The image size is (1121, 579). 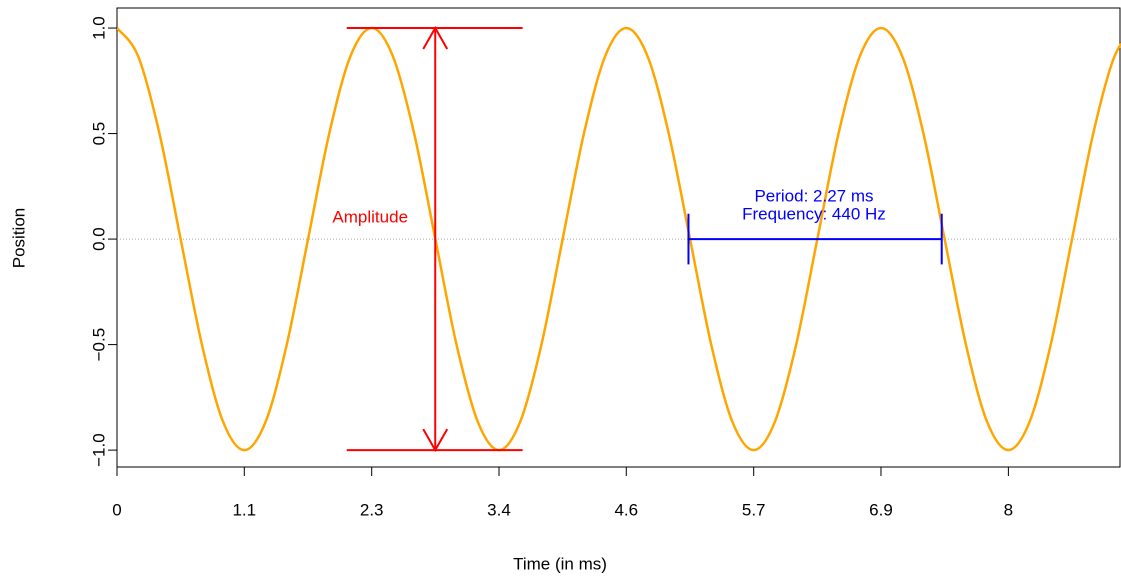 I want to click on y-tick-label: 0.5, so click(x=98, y=134).